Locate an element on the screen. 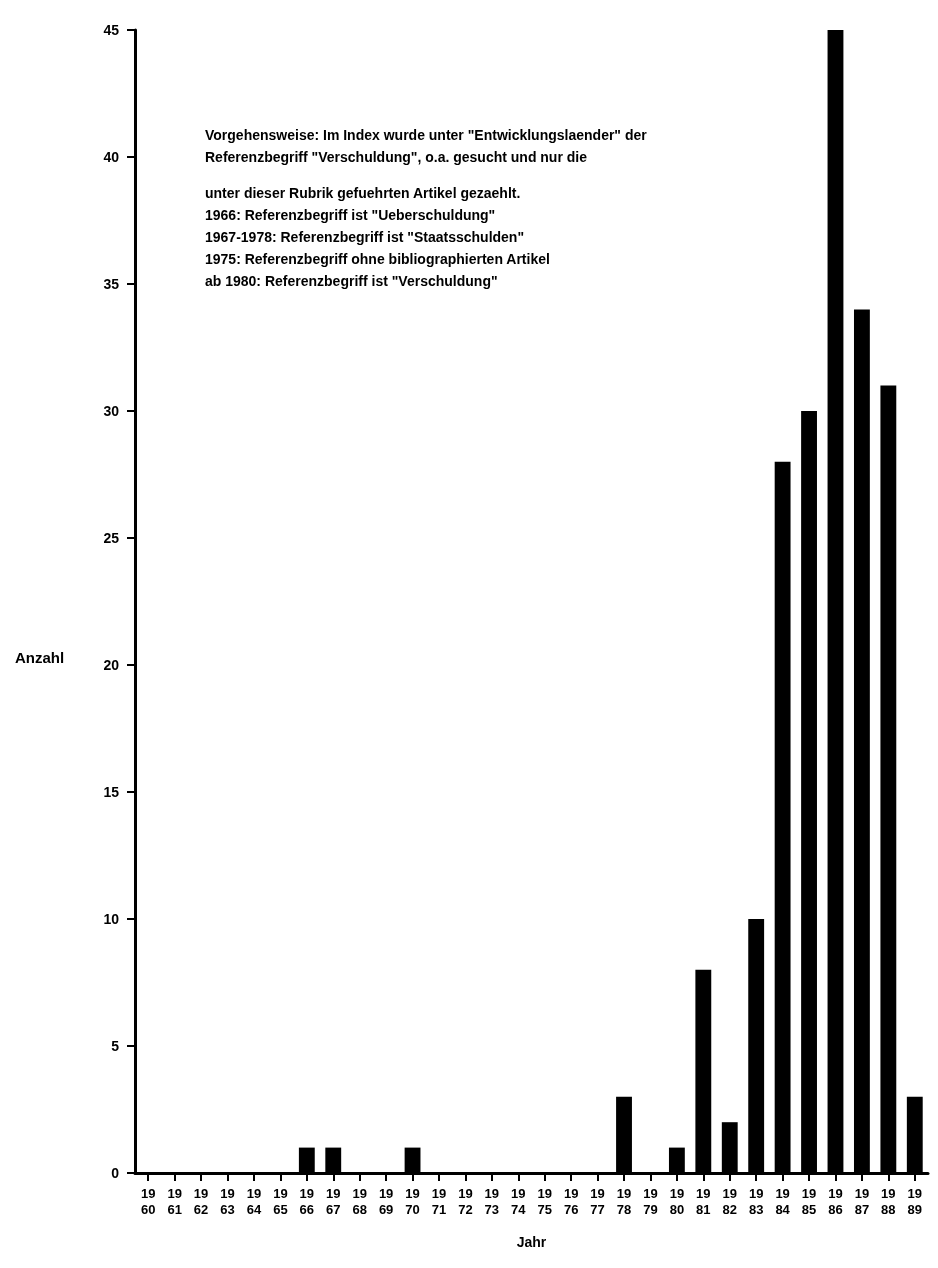 This screenshot has height=1268, width=938. x-tick-label: 19 61 is located at coordinates (174, 1201).